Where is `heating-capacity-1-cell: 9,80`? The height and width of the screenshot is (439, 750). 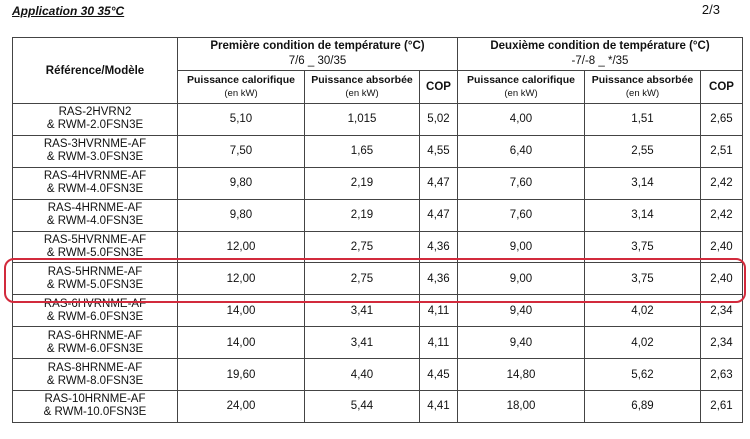
heating-capacity-1-cell: 9,80 is located at coordinates (241, 183).